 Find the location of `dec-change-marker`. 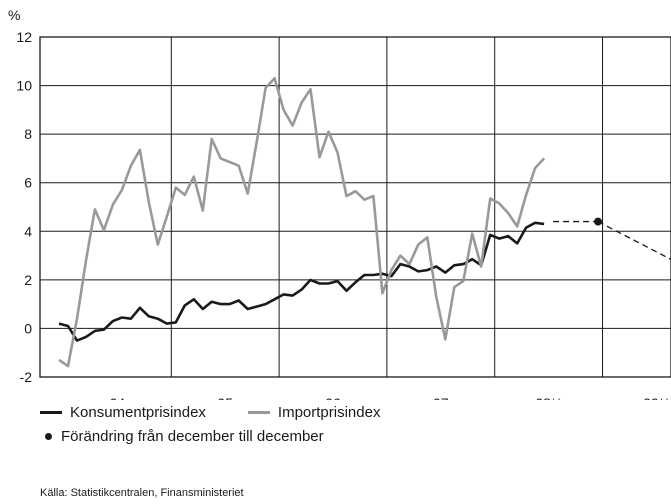

dec-change-marker is located at coordinates (598, 221).